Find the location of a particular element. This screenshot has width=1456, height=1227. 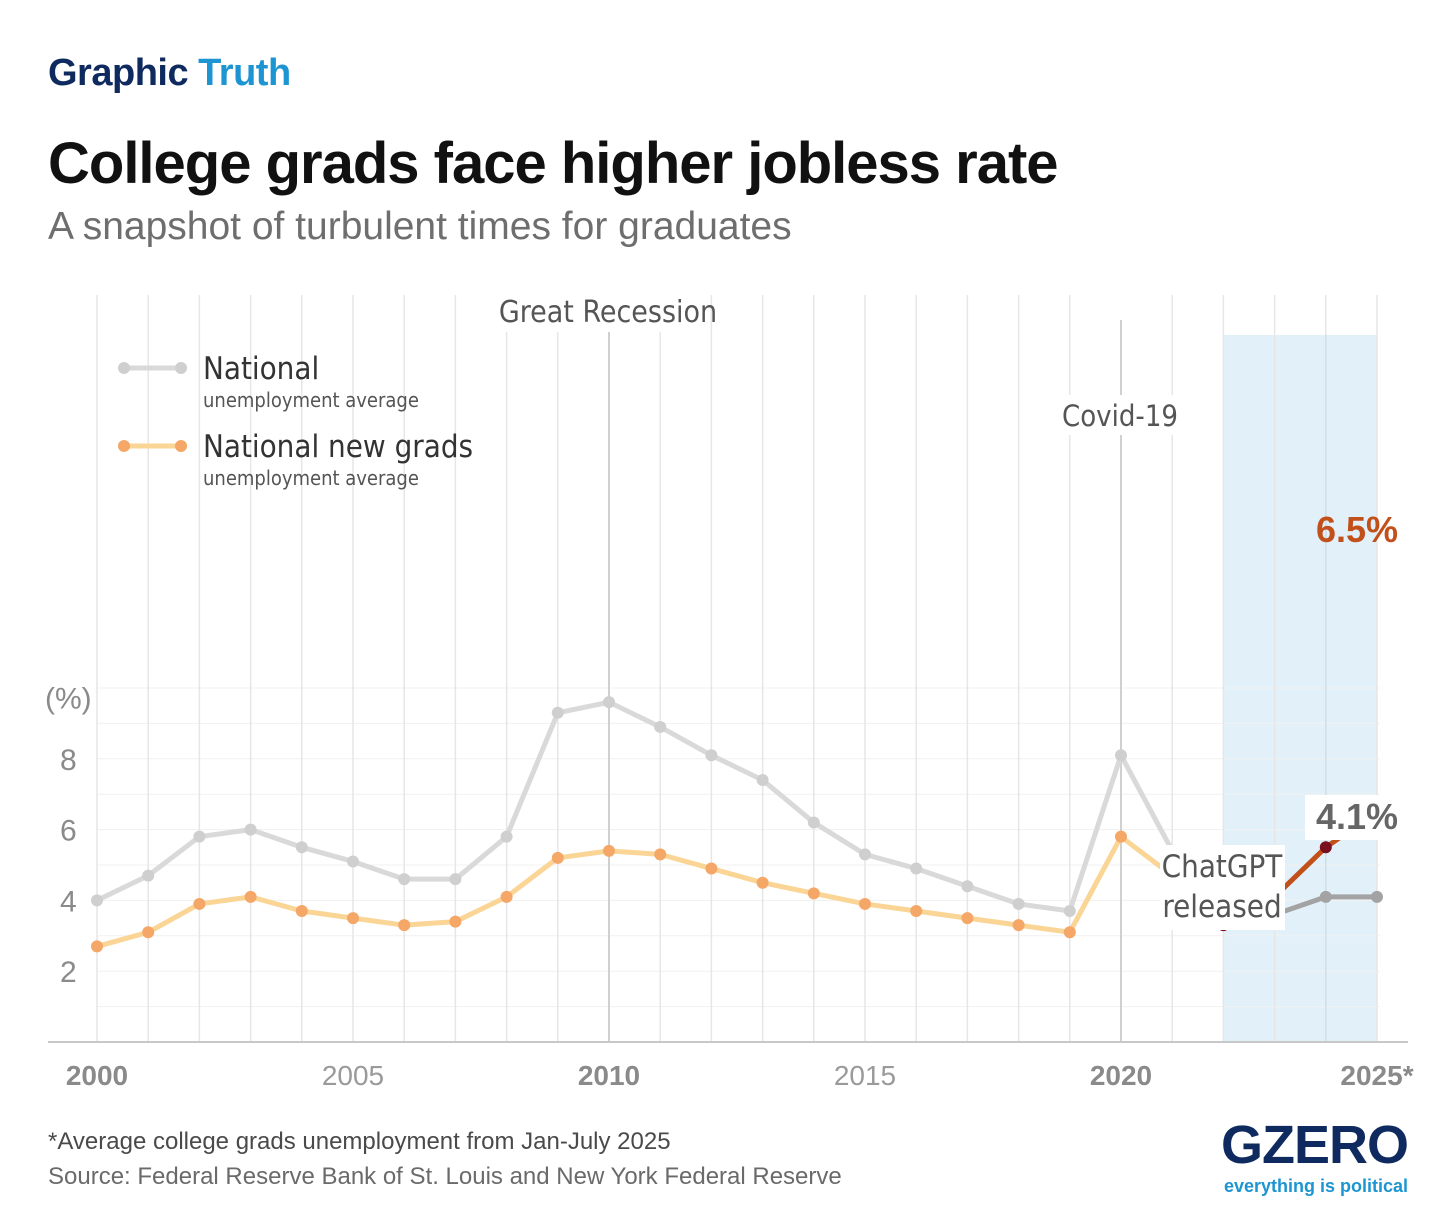

point-national-2003 is located at coordinates (250, 829).